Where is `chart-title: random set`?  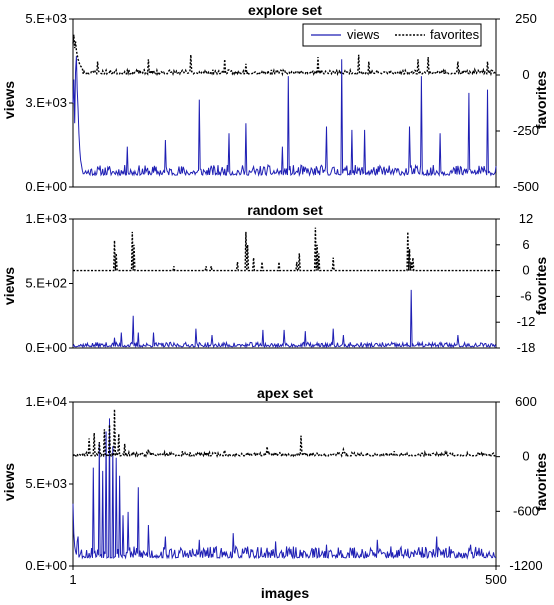
chart-title: random set is located at coordinates (285, 210).